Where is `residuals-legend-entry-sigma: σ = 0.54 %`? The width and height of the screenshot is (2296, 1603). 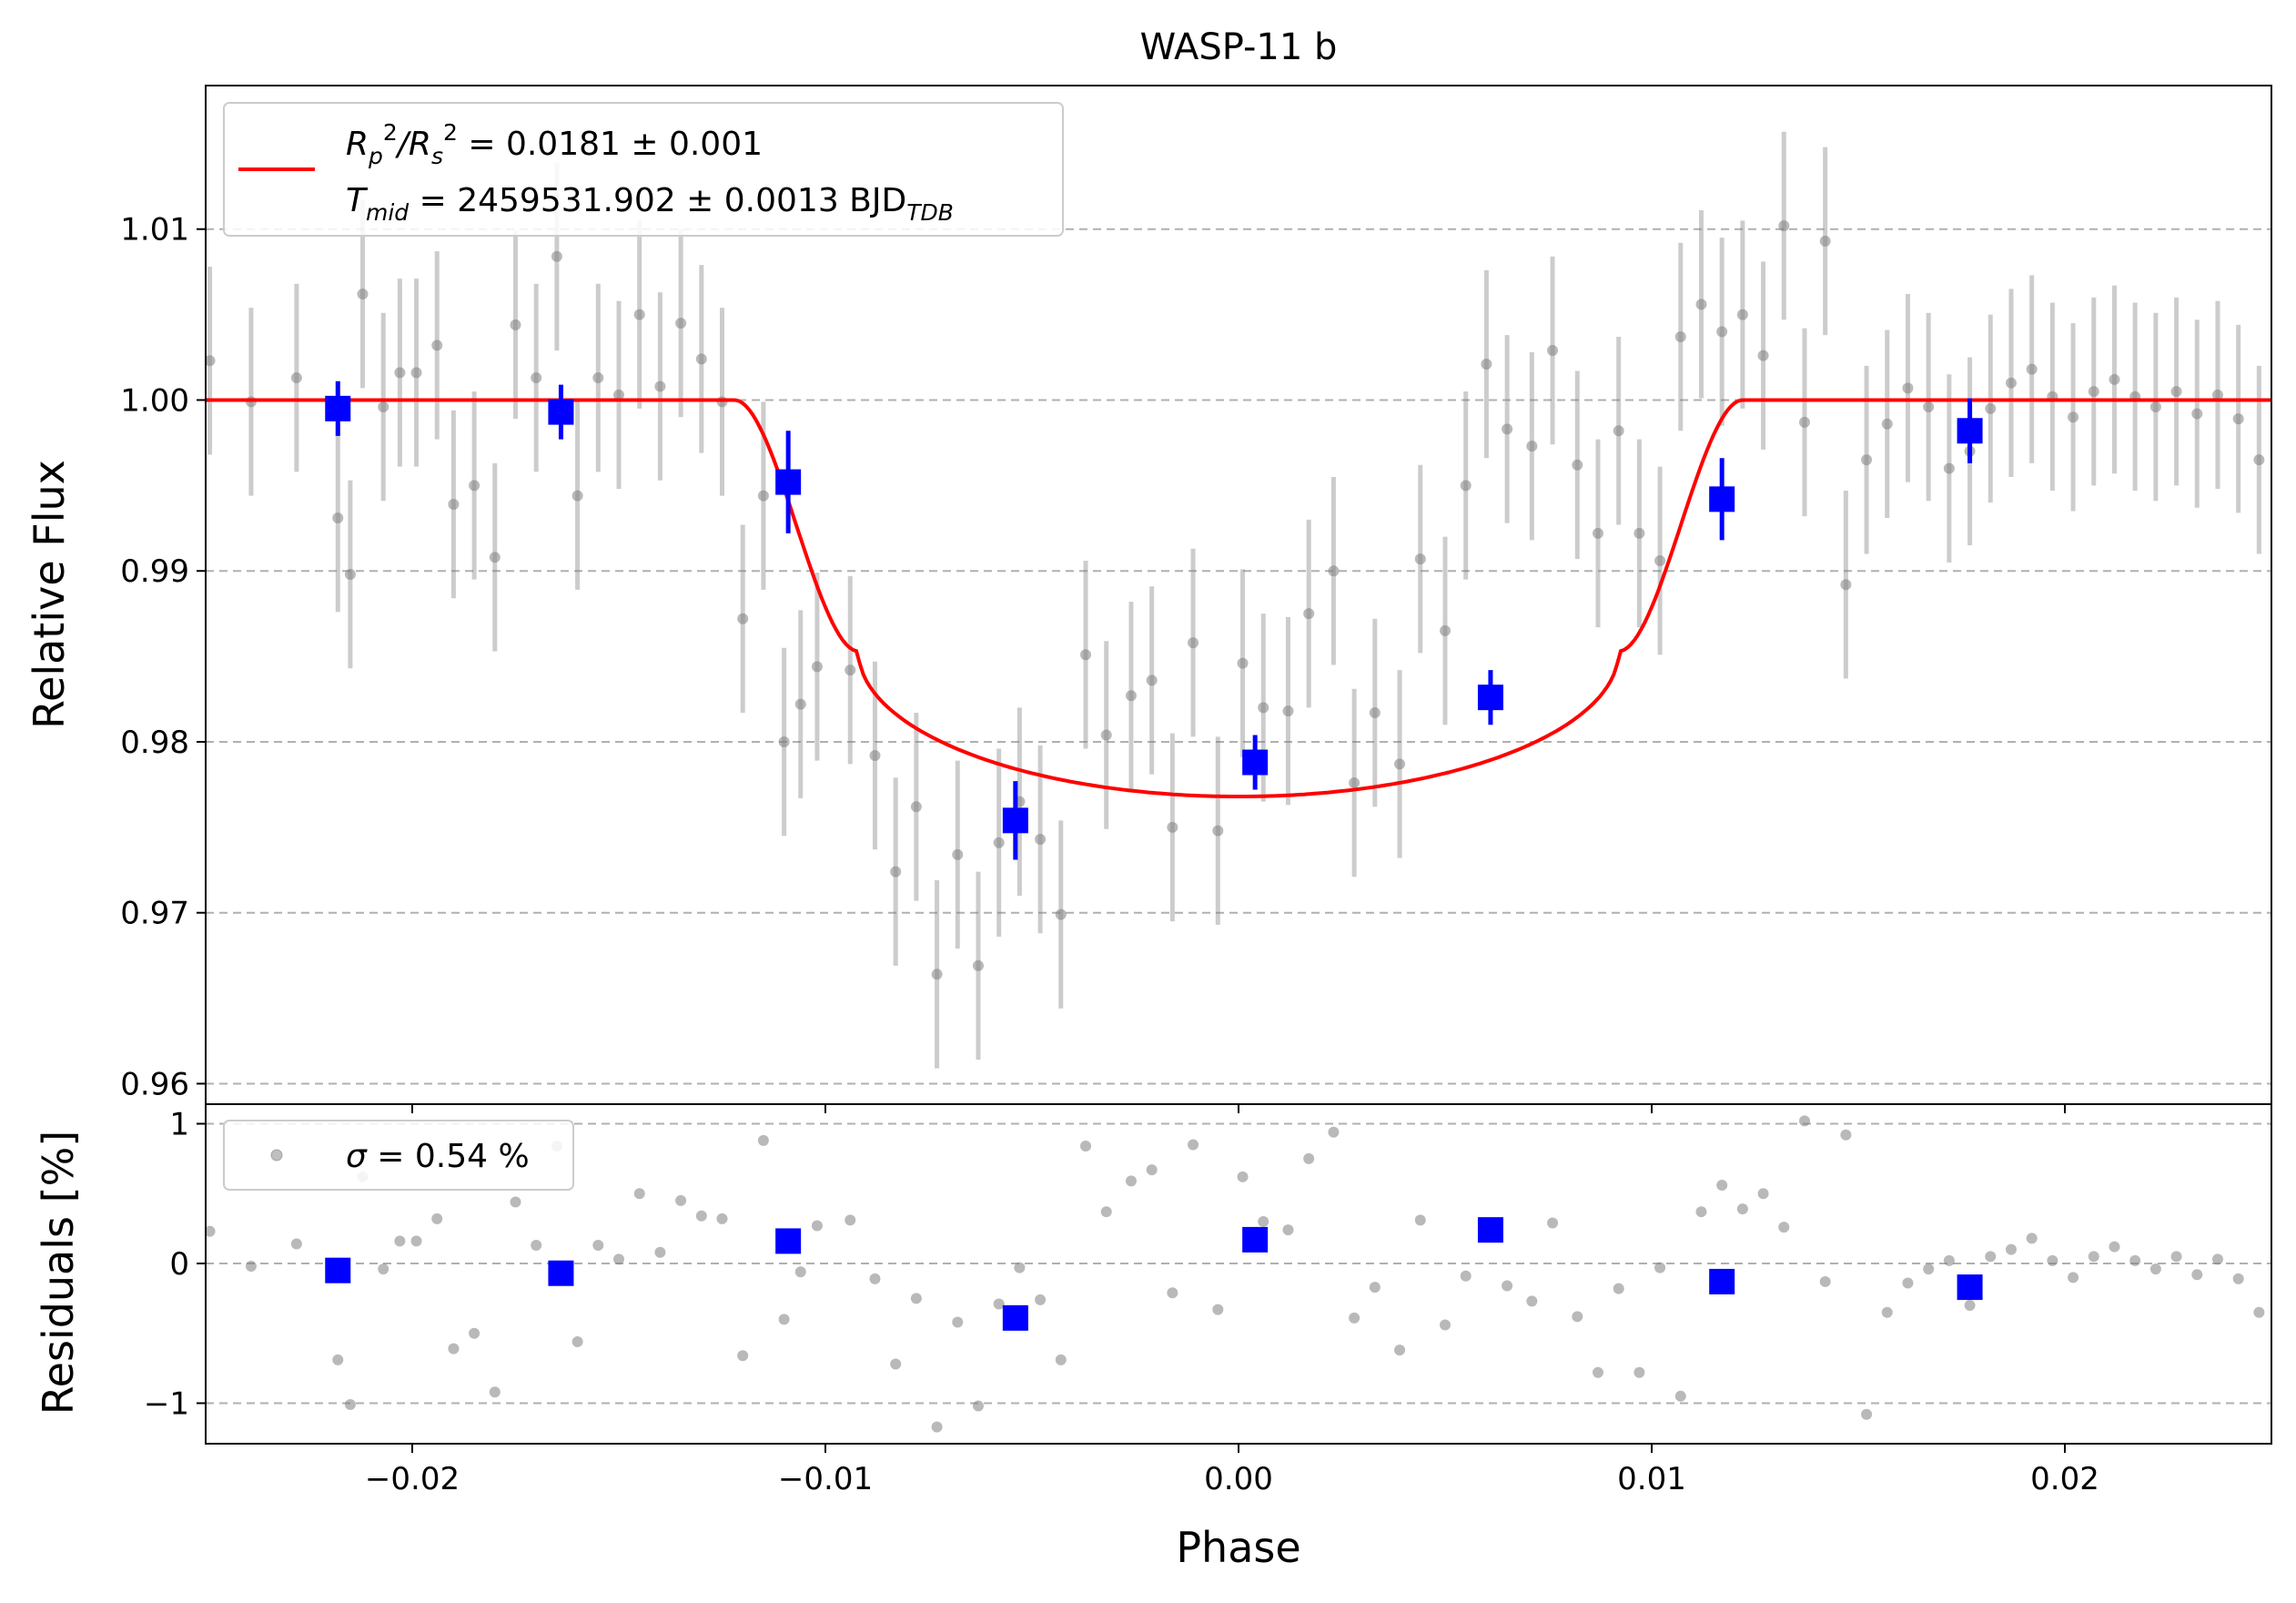
residuals-legend-entry-sigma: σ = 0.54 % is located at coordinates (438, 1156).